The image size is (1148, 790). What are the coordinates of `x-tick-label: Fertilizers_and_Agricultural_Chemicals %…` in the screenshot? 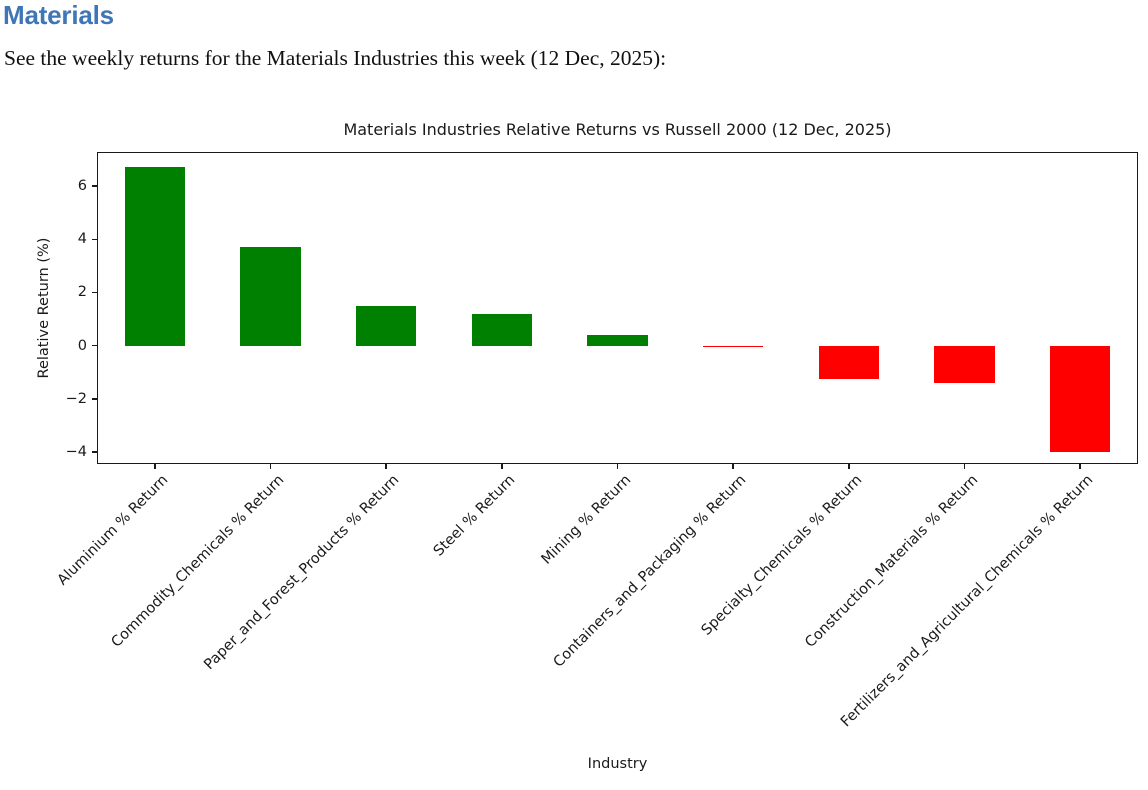 It's located at (967, 601).